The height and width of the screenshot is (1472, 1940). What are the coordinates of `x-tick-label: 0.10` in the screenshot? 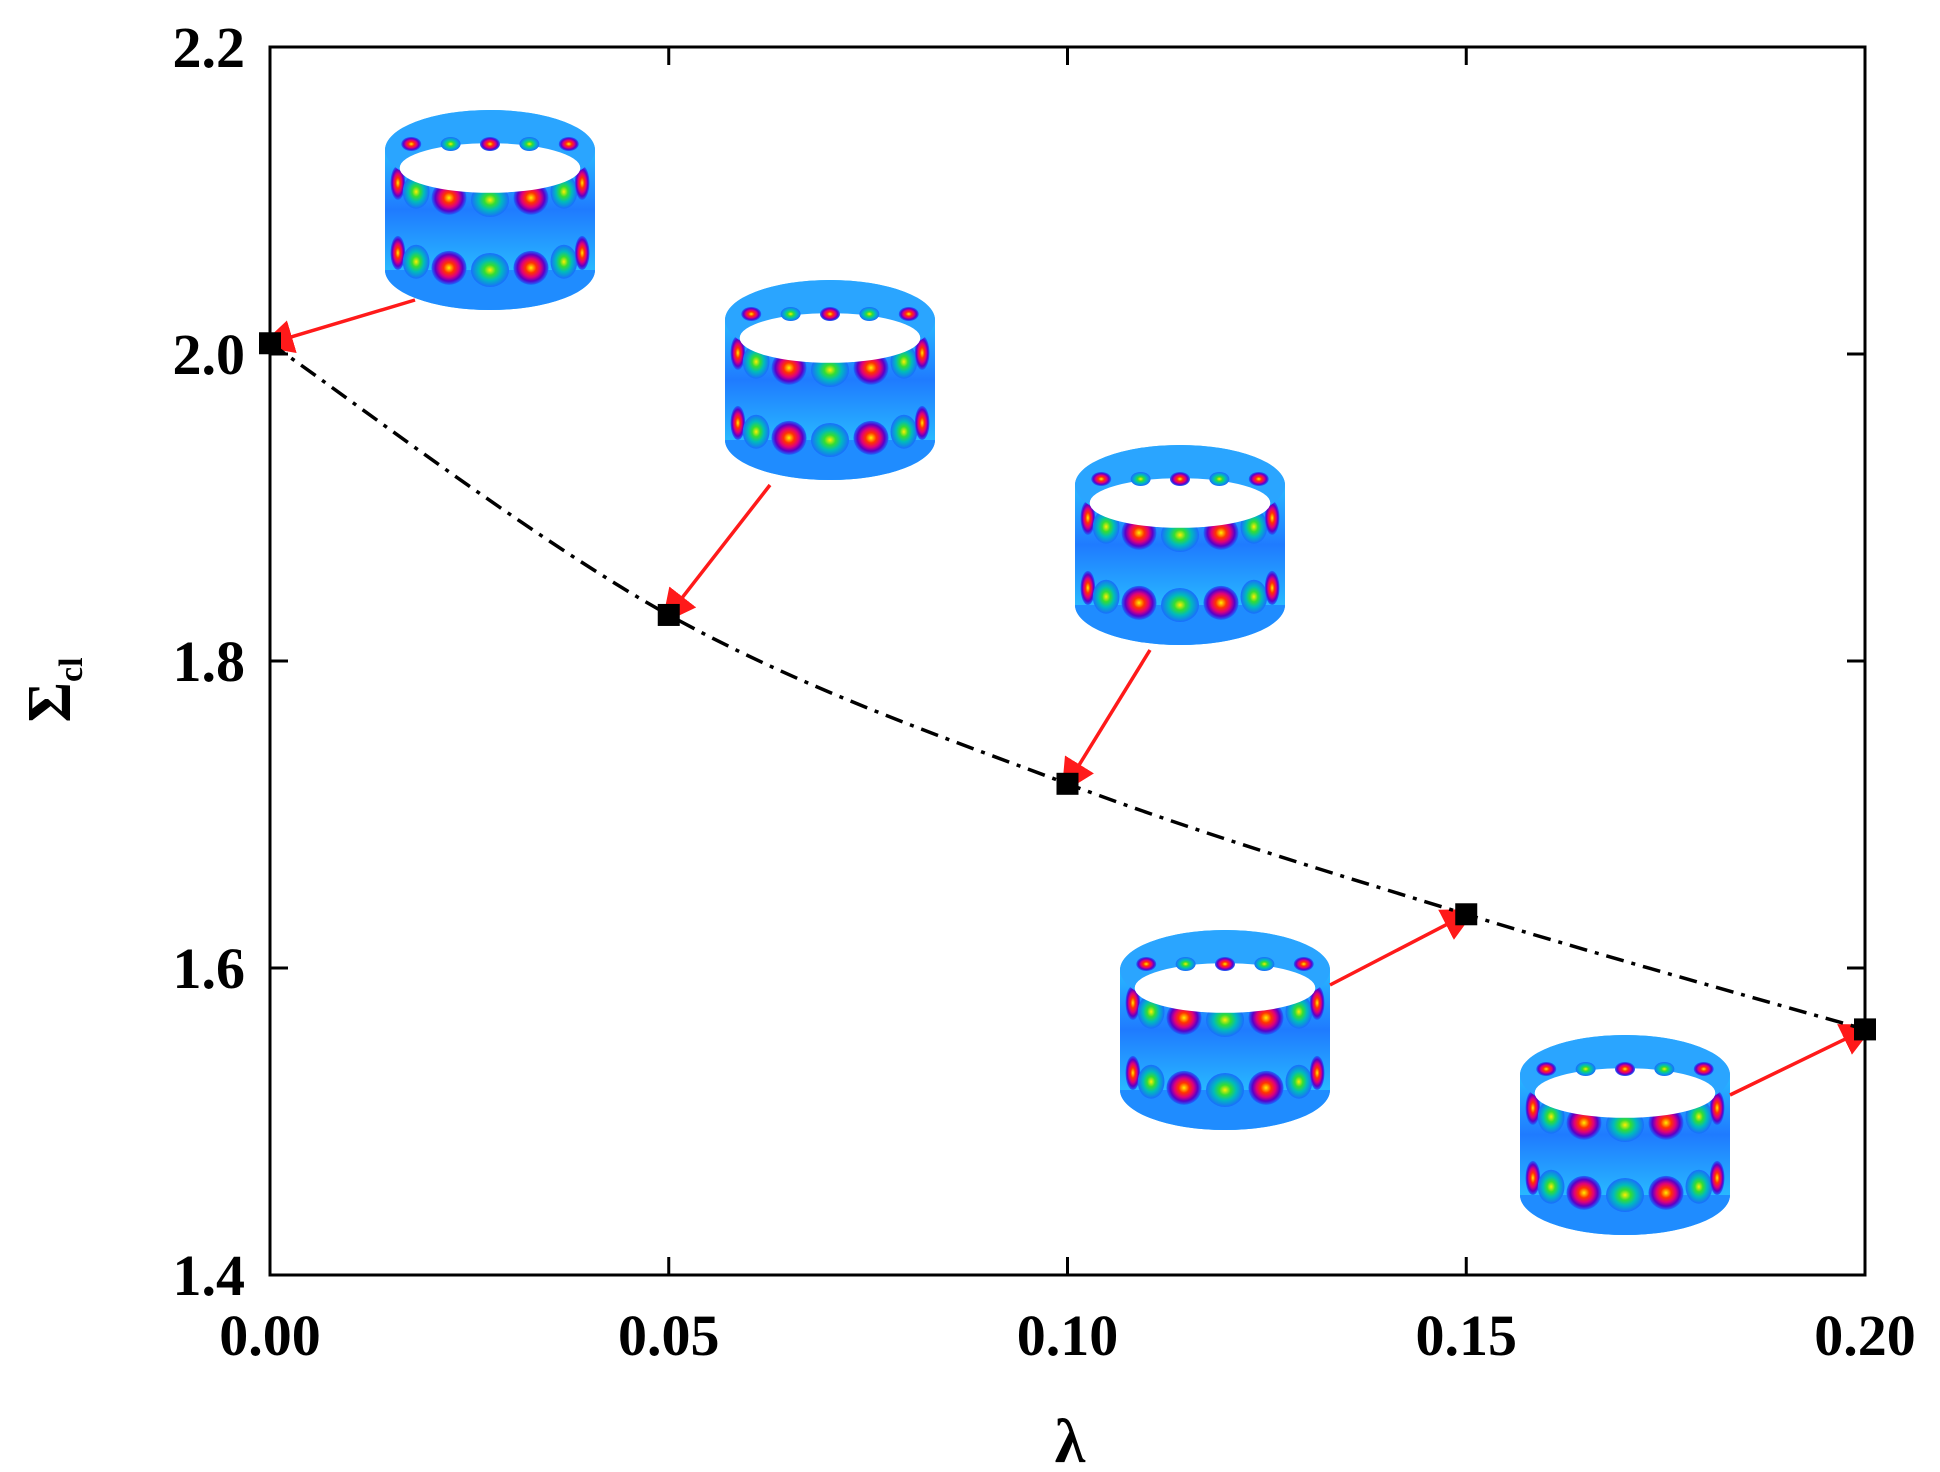 It's located at (1068, 1335).